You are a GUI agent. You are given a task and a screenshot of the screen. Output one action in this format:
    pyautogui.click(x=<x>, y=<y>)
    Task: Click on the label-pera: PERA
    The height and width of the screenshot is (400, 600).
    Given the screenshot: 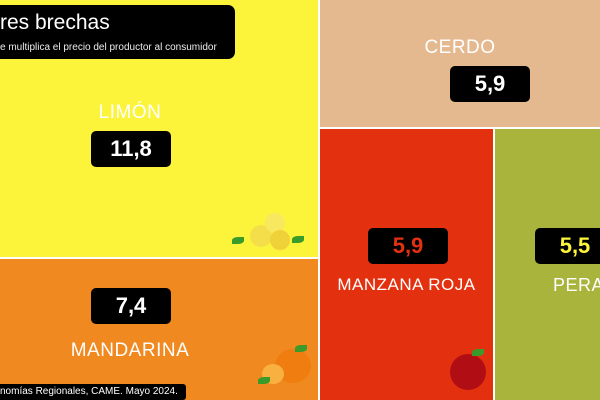 What is the action you would take?
    pyautogui.click(x=576, y=285)
    